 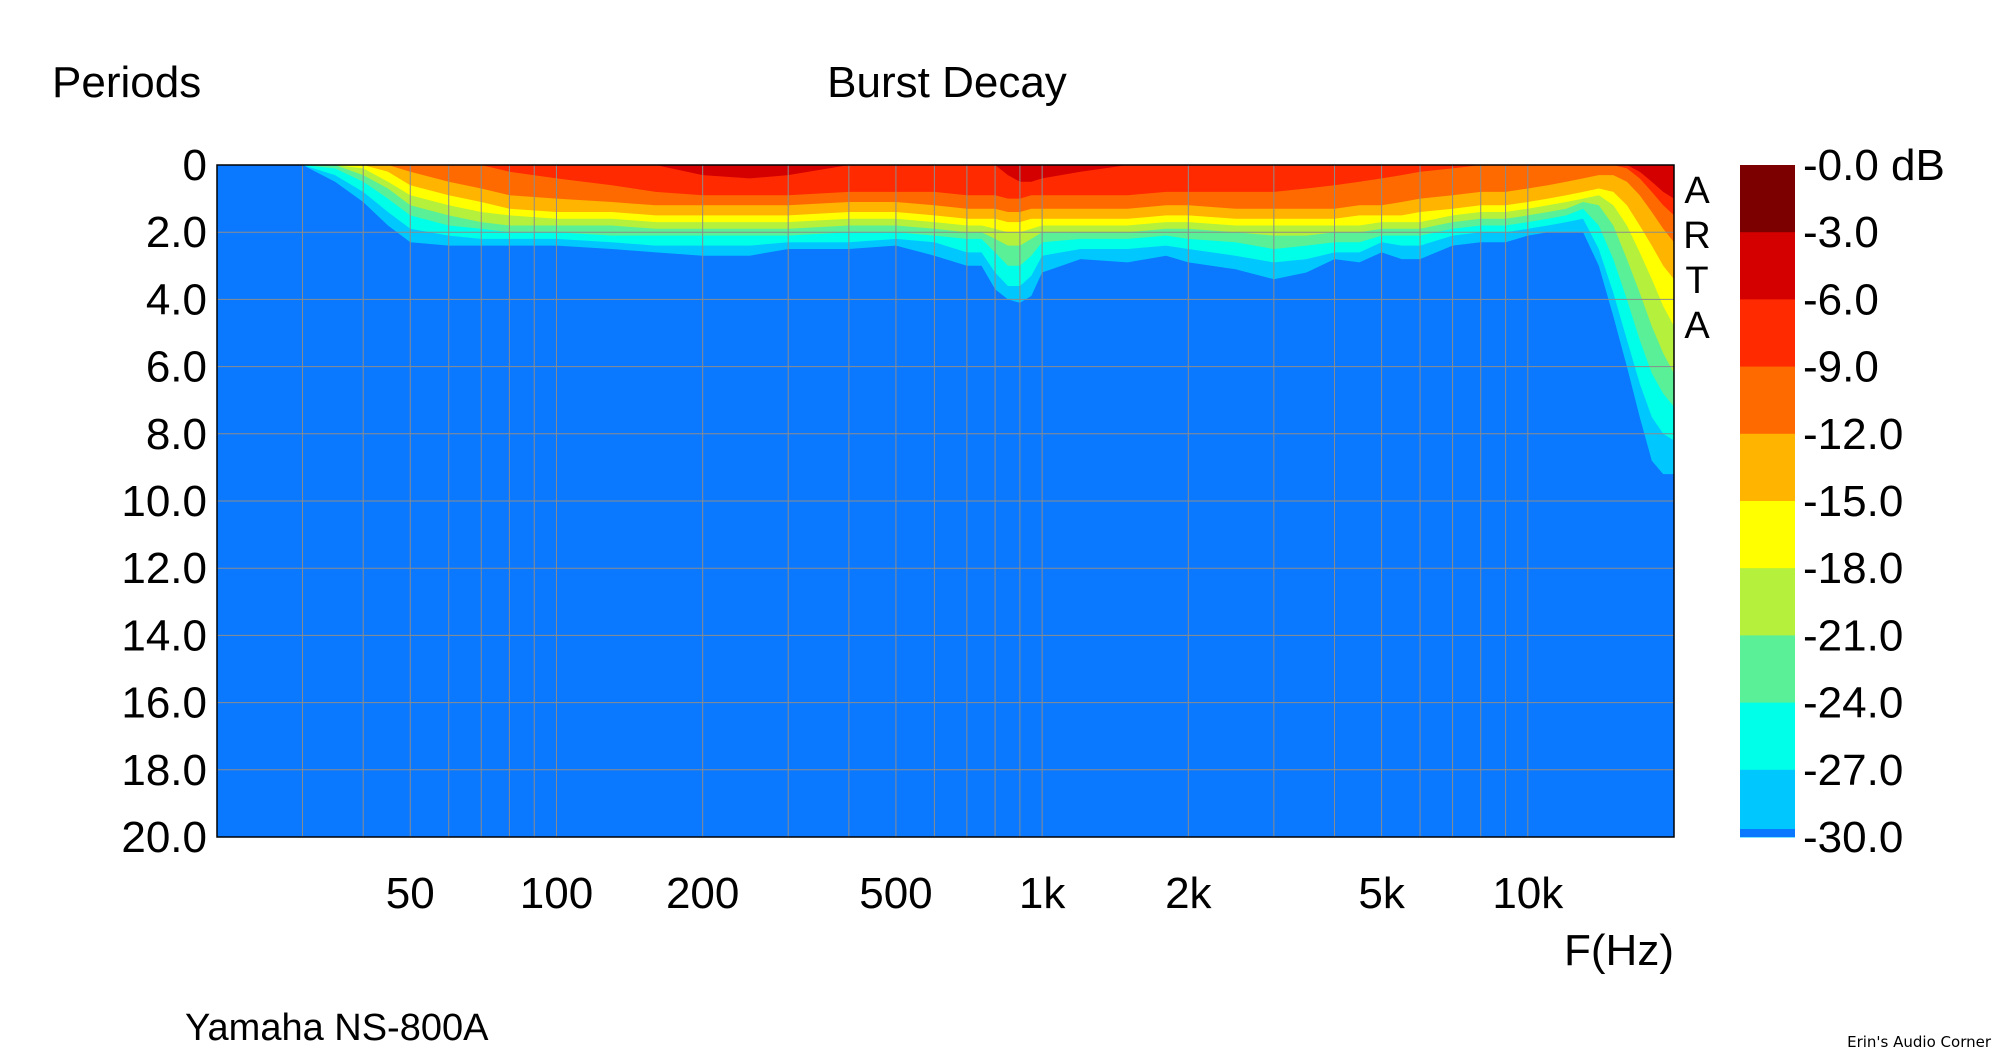 What do you see at coordinates (702, 893) in the screenshot?
I see `x-tick-label: 200` at bounding box center [702, 893].